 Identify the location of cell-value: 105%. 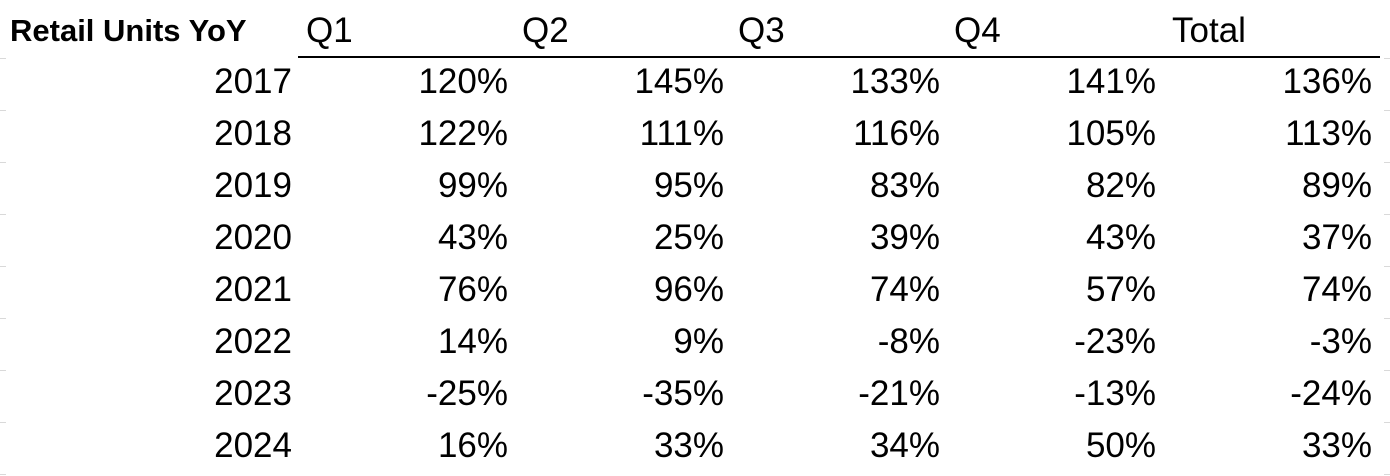
(1111, 133).